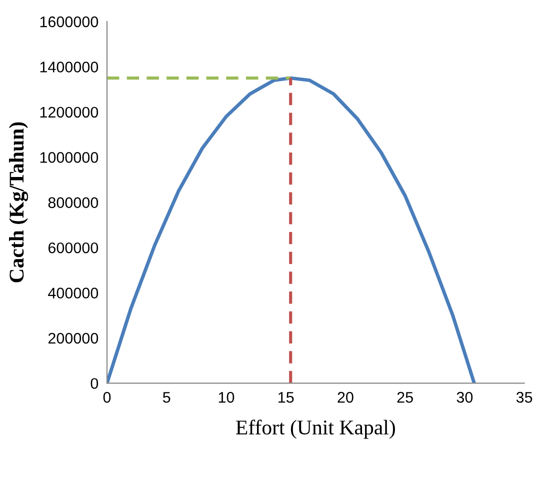  I want to click on x-tick-label: 20, so click(346, 397).